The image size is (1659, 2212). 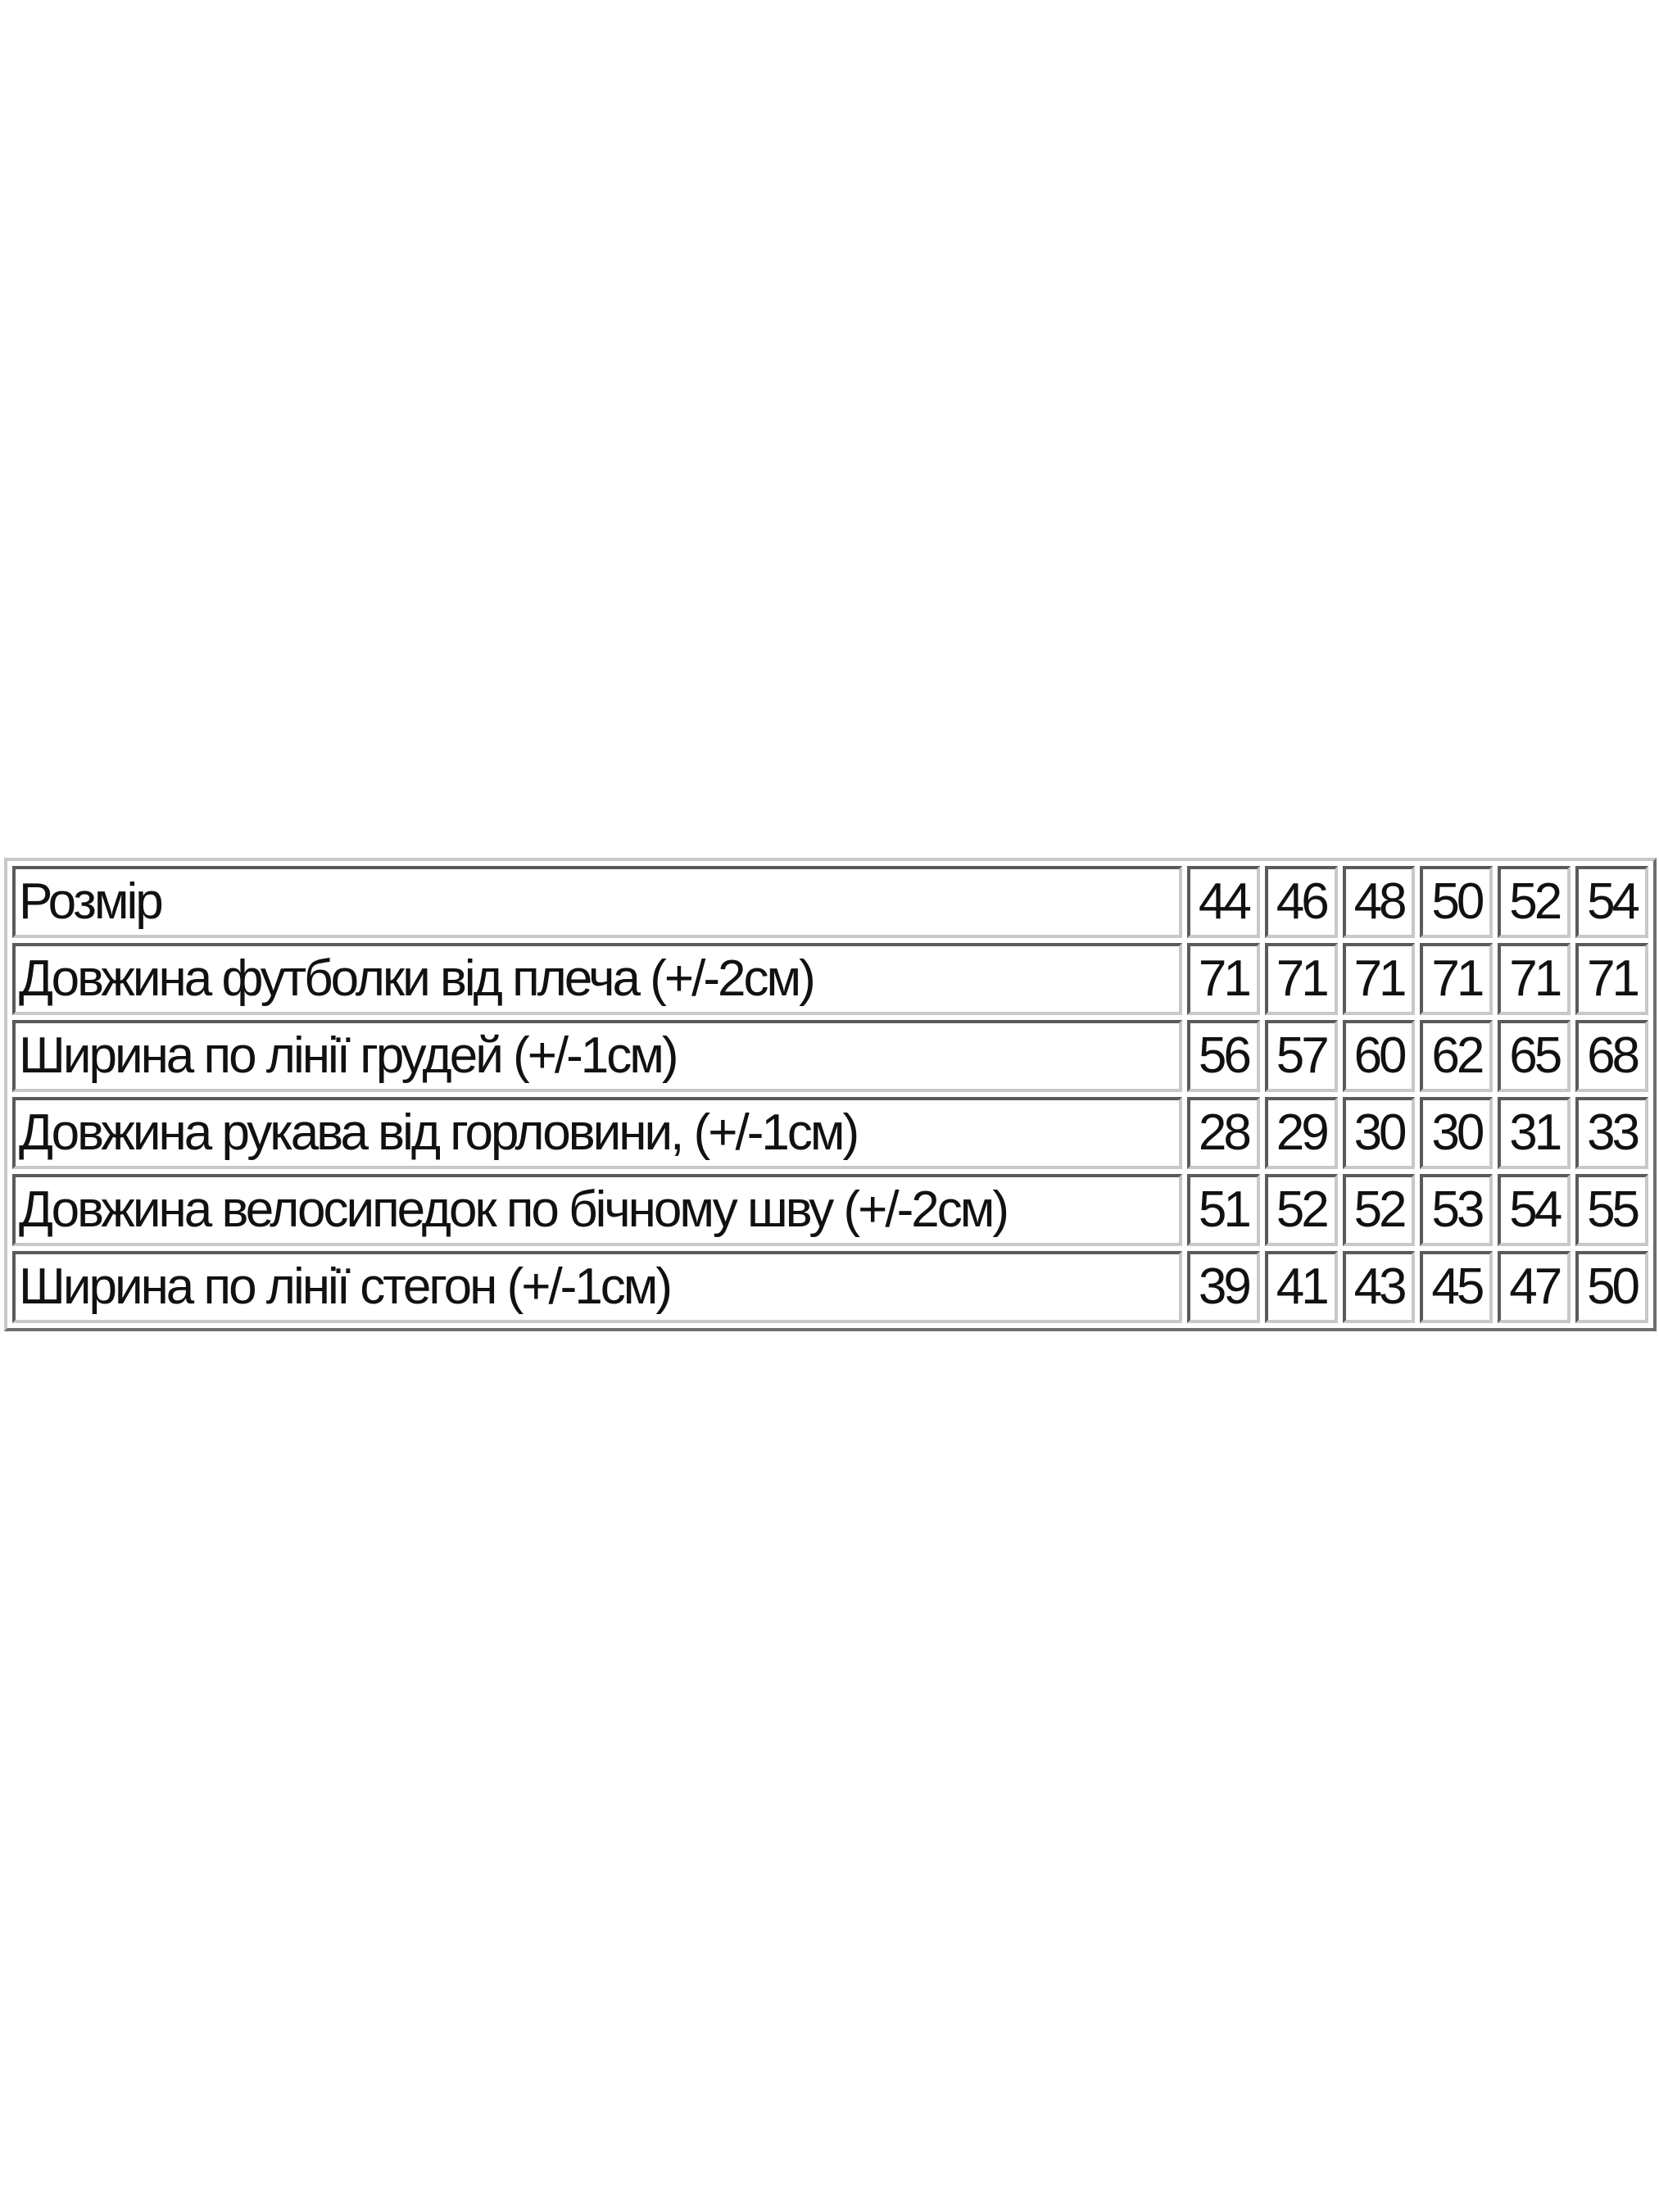 What do you see at coordinates (1534, 1133) in the screenshot?
I see `cell-value: 31` at bounding box center [1534, 1133].